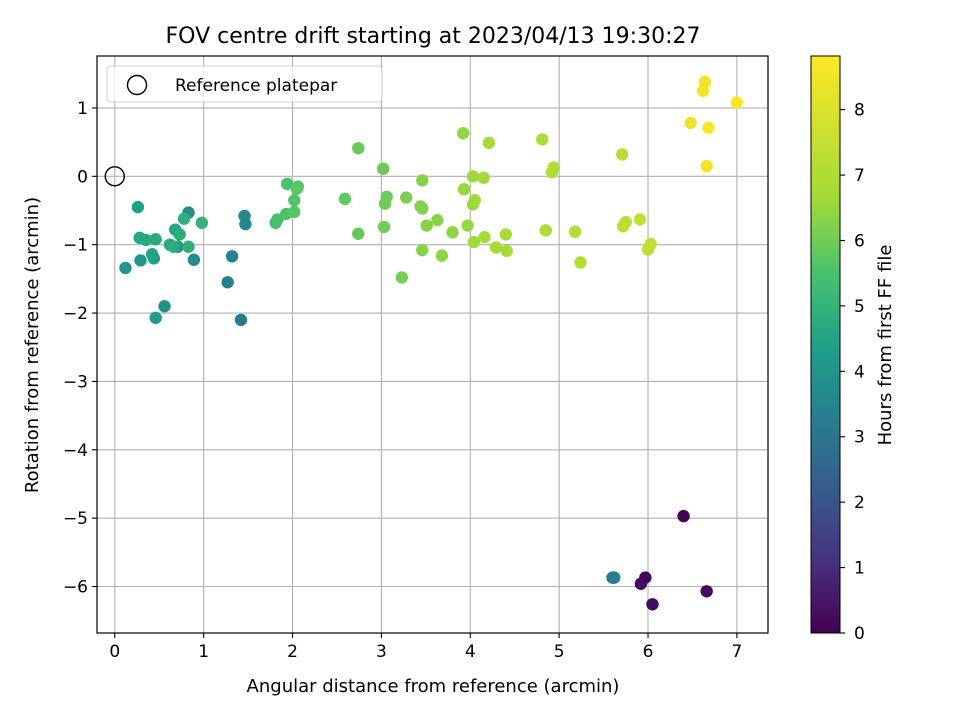  Describe the element at coordinates (859, 438) in the screenshot. I see `colorbar-tick-label: 3` at that location.